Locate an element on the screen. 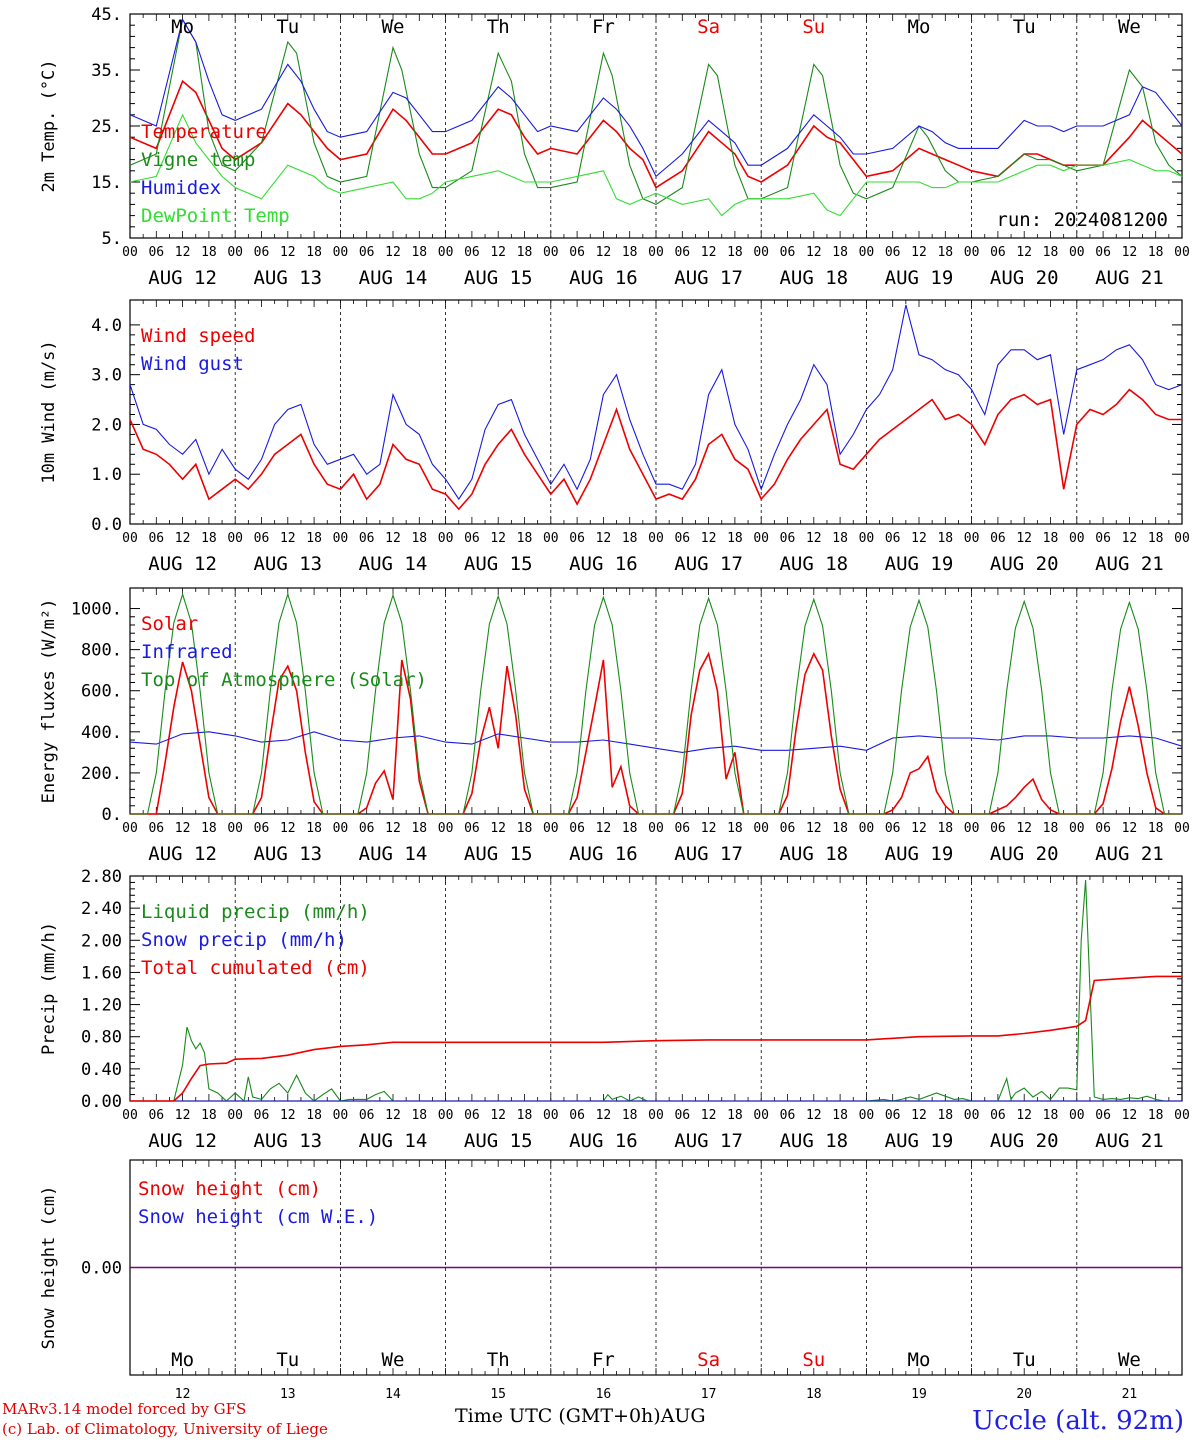 This screenshot has height=1440, width=1194. panel-frame is located at coordinates (656, 412).